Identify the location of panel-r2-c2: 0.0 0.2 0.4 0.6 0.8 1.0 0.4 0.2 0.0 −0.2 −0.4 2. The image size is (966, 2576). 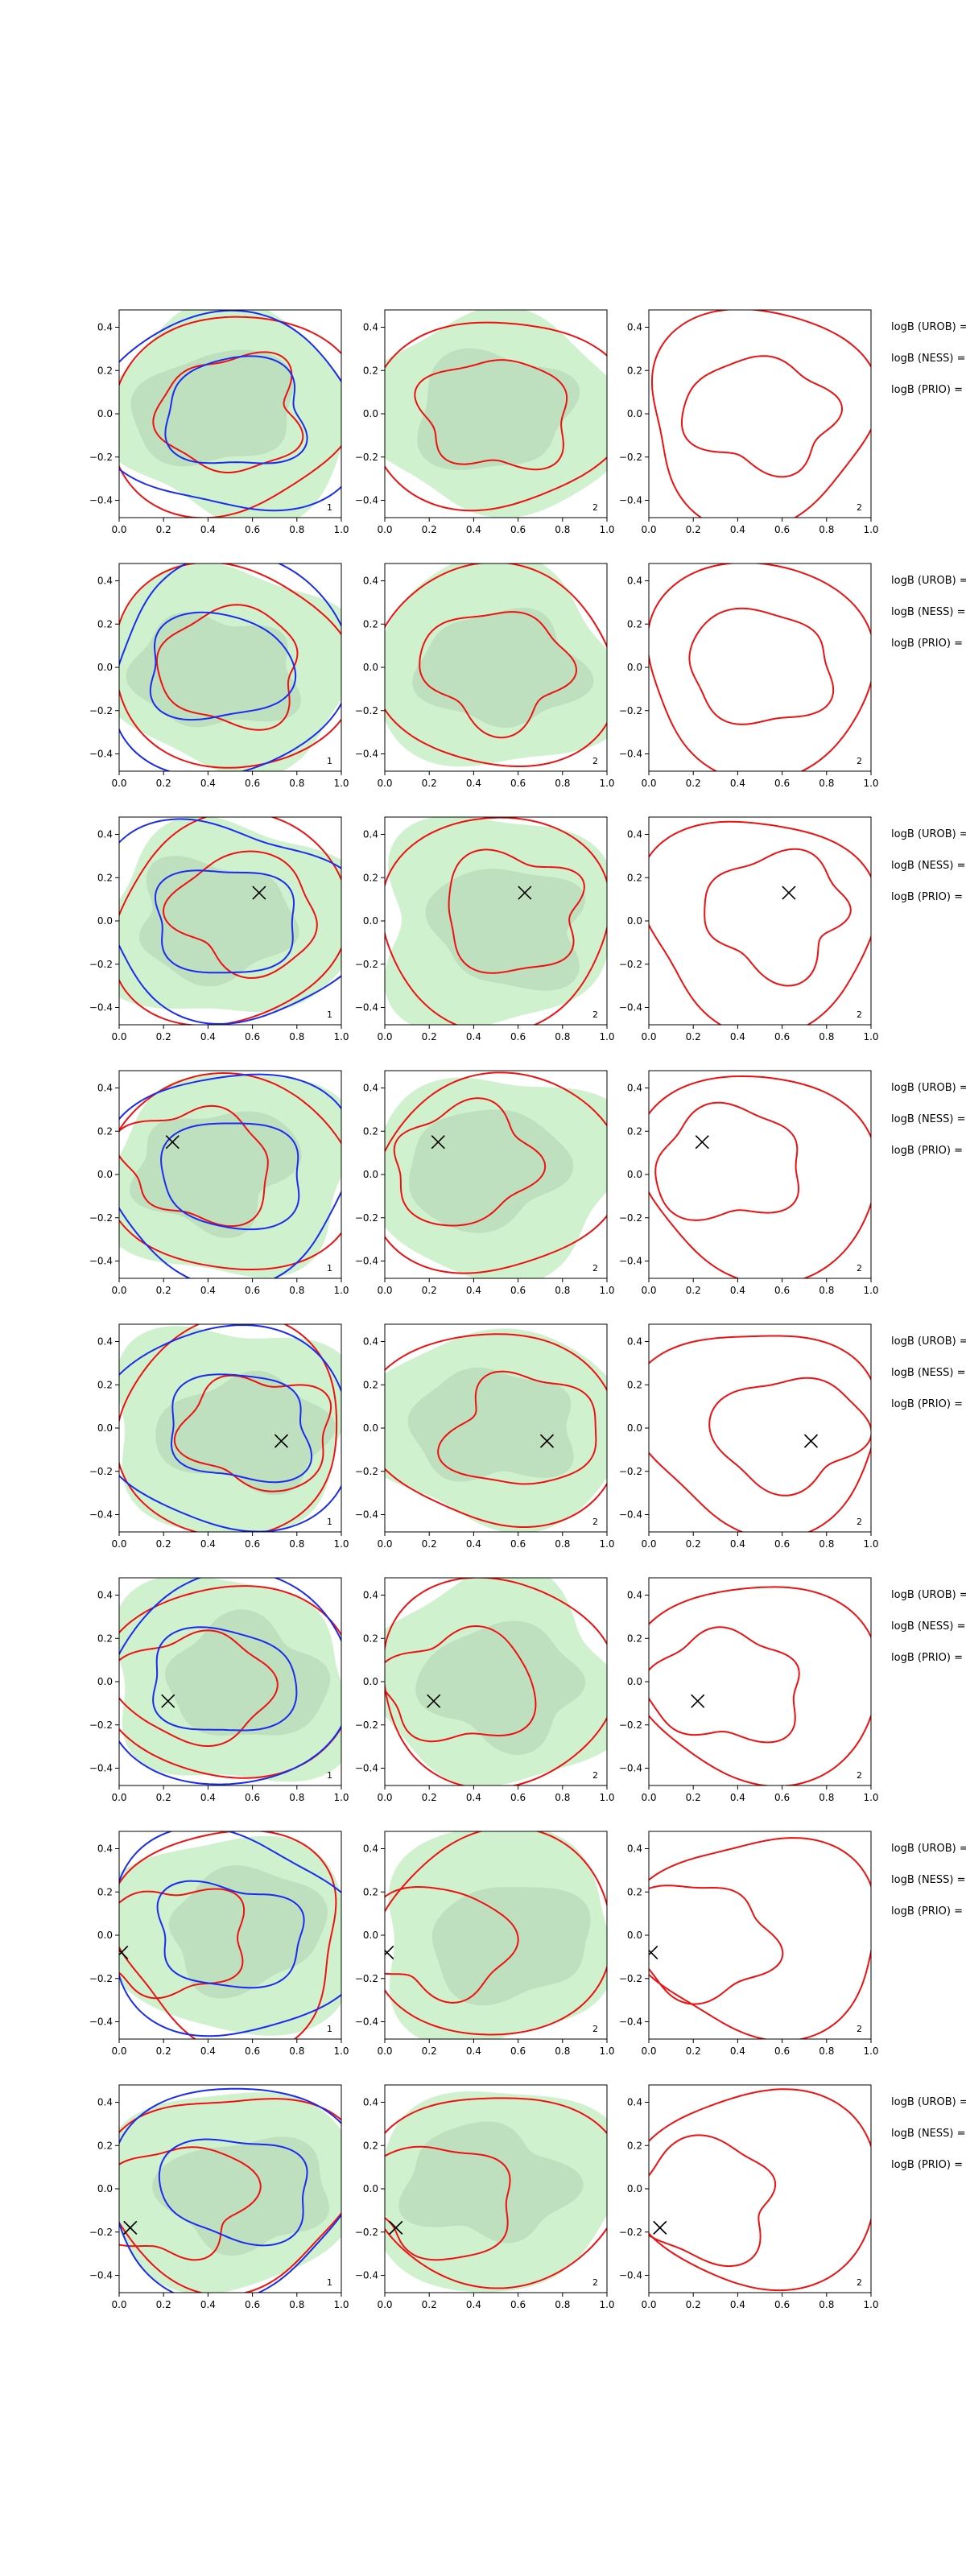
(485, 676).